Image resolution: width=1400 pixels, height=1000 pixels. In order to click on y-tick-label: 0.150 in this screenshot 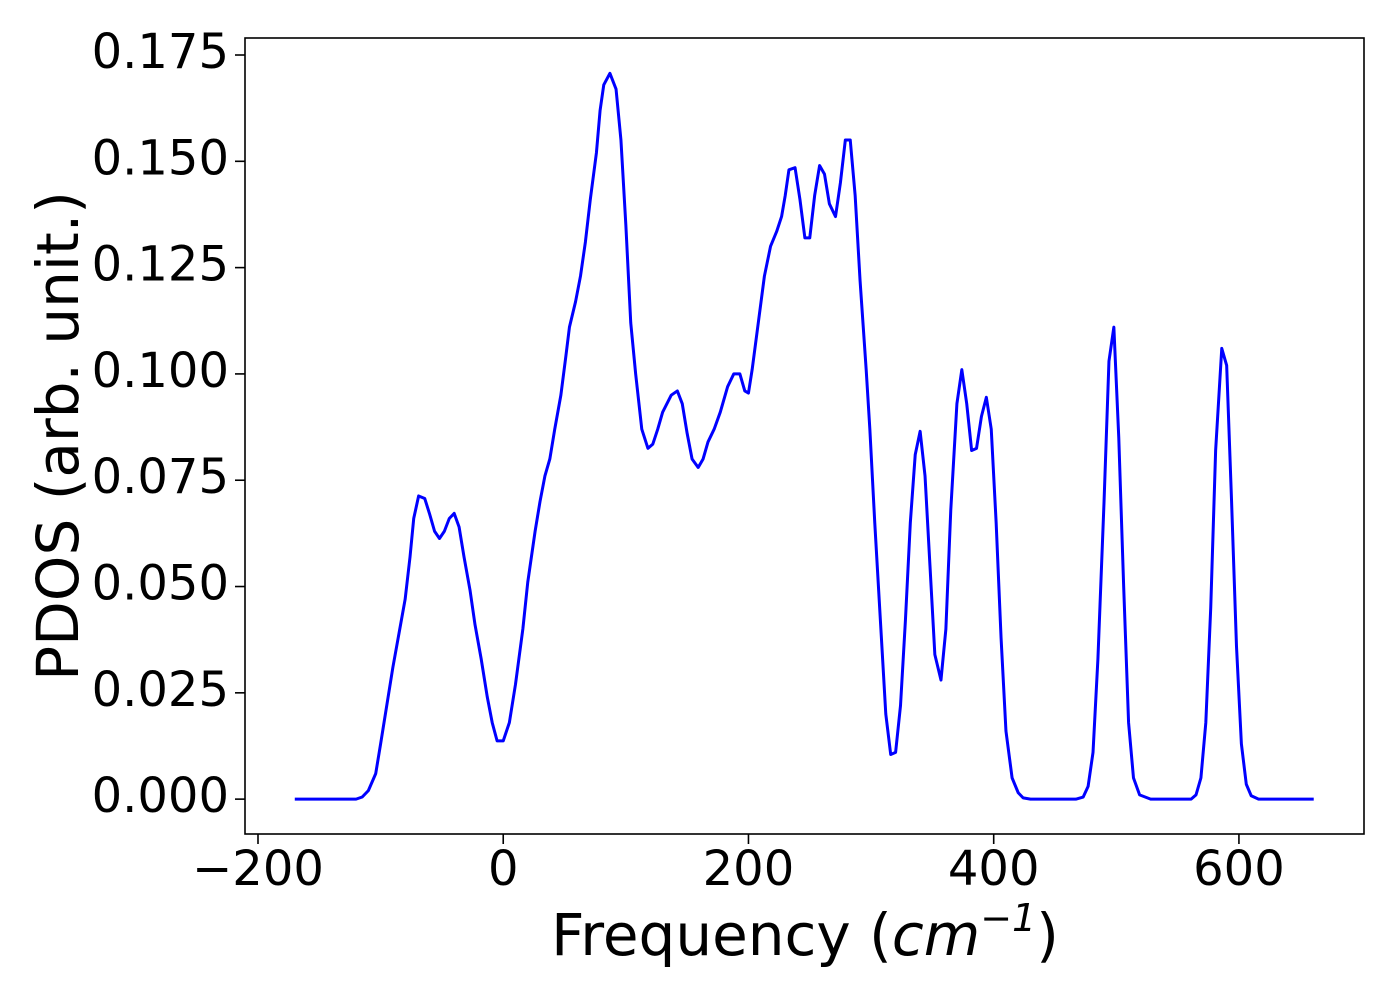, I will do `click(160, 158)`.